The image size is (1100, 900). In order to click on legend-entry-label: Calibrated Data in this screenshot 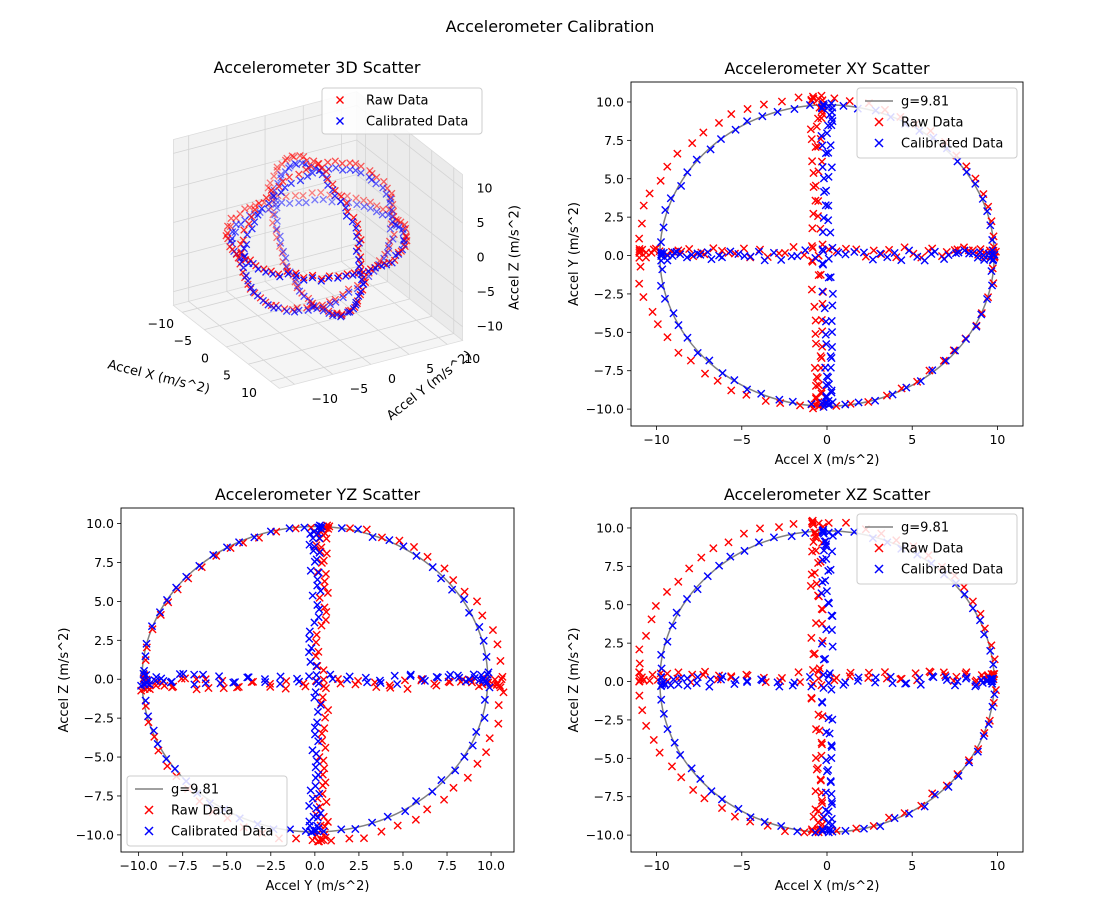, I will do `click(417, 122)`.